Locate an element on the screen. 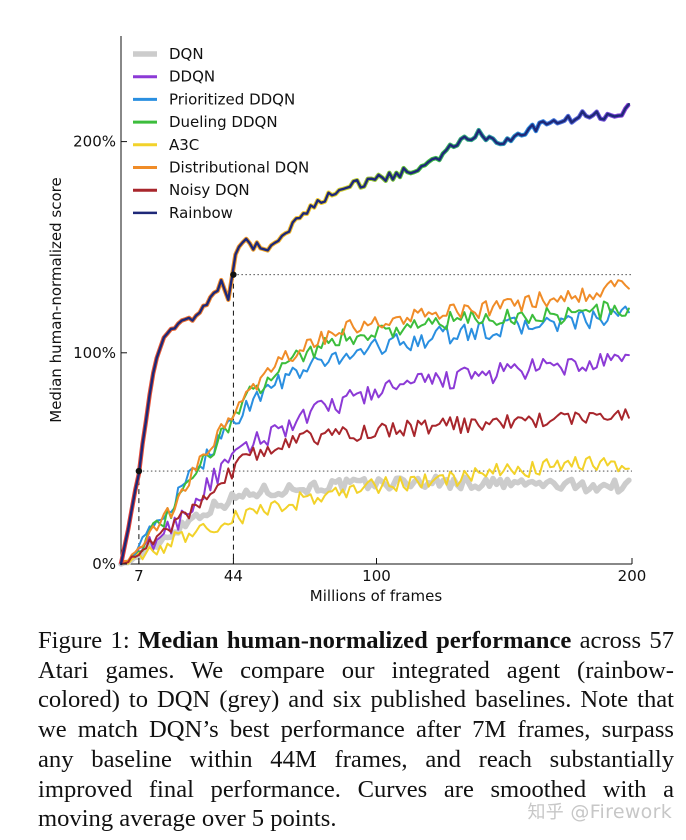  x-tick-label: 44 is located at coordinates (233, 576).